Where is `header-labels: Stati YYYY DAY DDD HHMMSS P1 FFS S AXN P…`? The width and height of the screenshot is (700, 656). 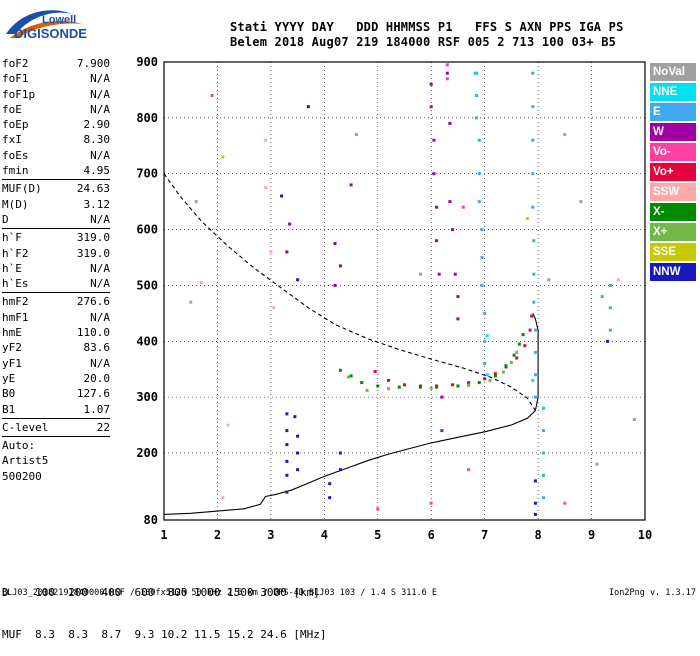 header-labels: Stati YYYY DAY DDD HHMMSS P1 FFS S AXN P… is located at coordinates (427, 27).